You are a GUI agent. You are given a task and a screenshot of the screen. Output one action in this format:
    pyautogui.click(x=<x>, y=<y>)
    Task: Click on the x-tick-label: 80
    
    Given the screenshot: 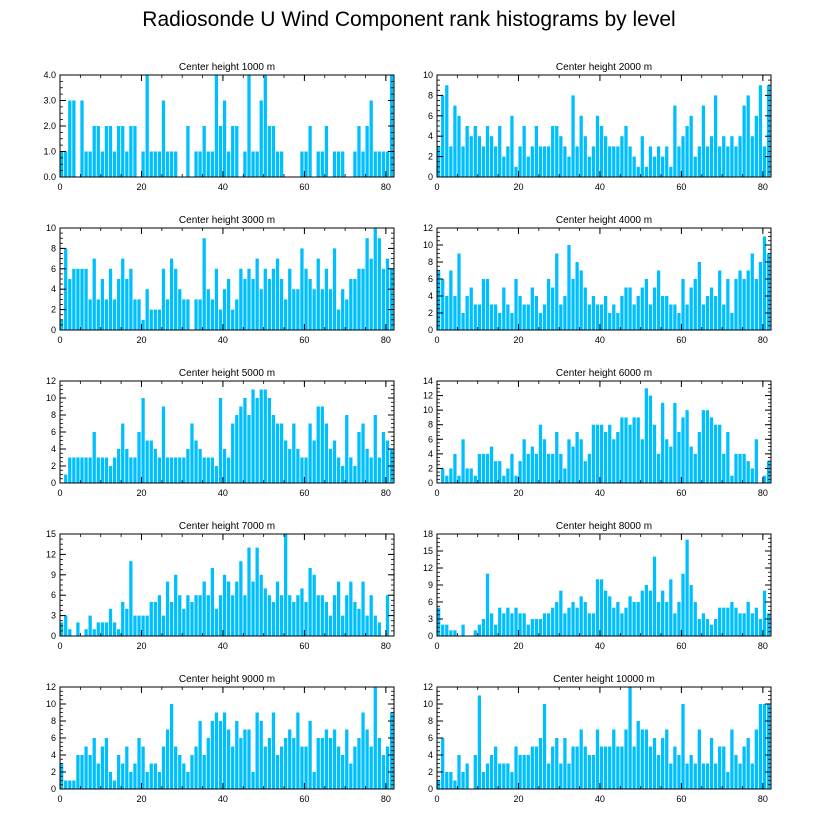 What is the action you would take?
    pyautogui.click(x=763, y=799)
    